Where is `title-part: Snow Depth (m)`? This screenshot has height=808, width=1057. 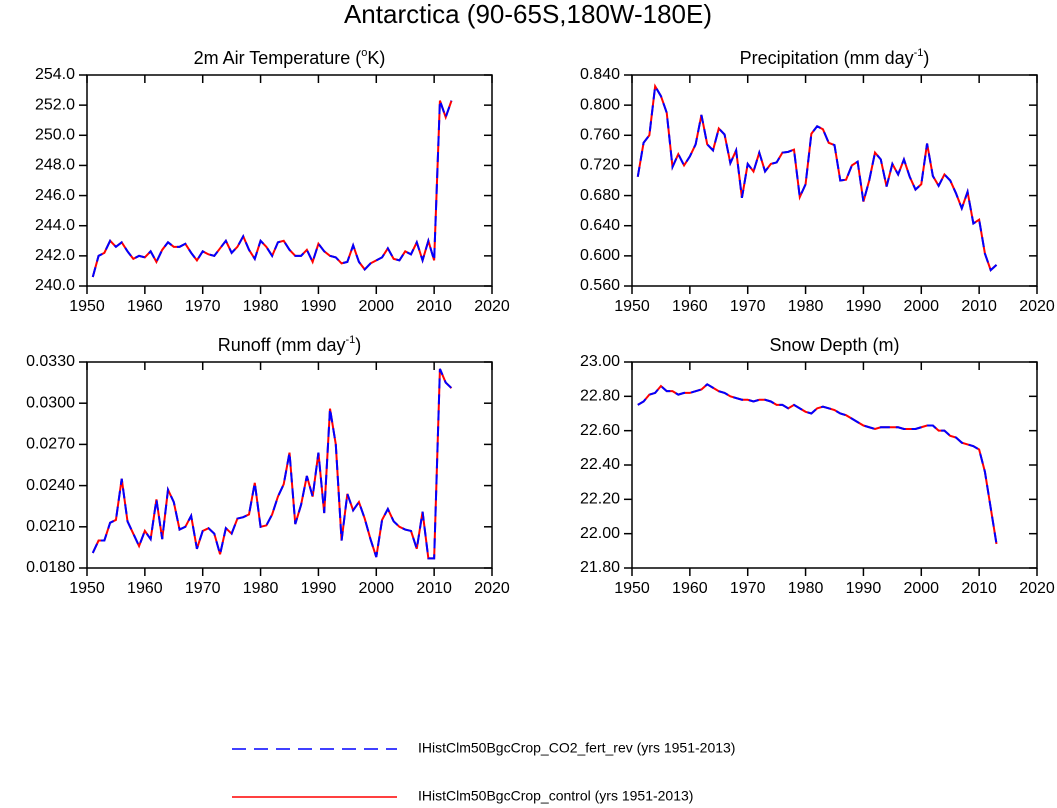
title-part: Snow Depth (m) is located at coordinates (834, 345).